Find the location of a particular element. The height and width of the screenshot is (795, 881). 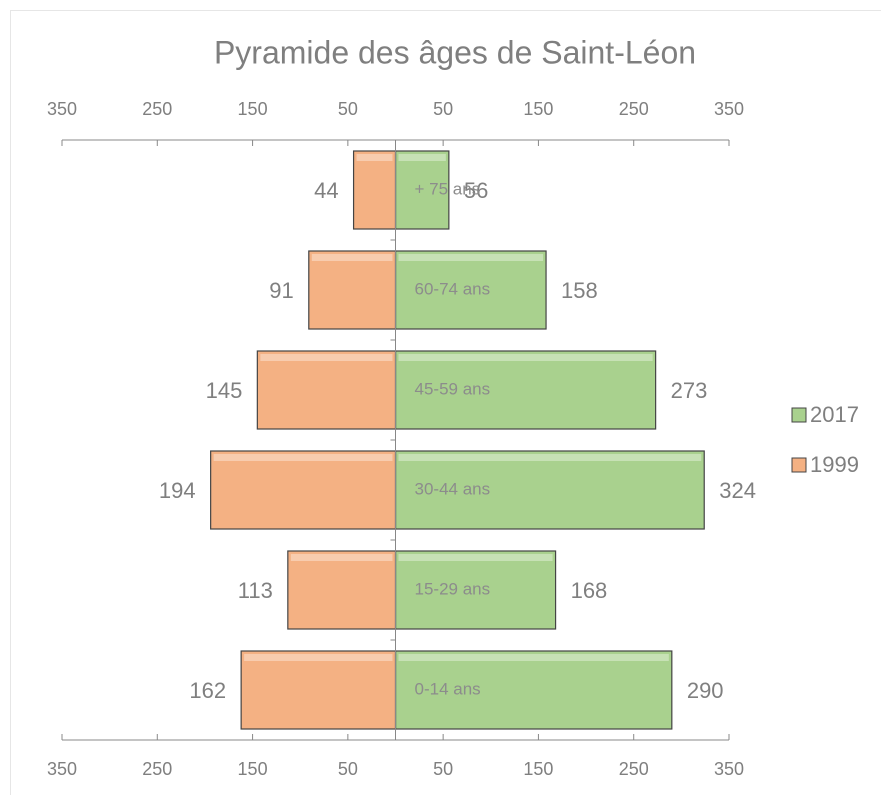

data-label: 44 is located at coordinates (326, 190).